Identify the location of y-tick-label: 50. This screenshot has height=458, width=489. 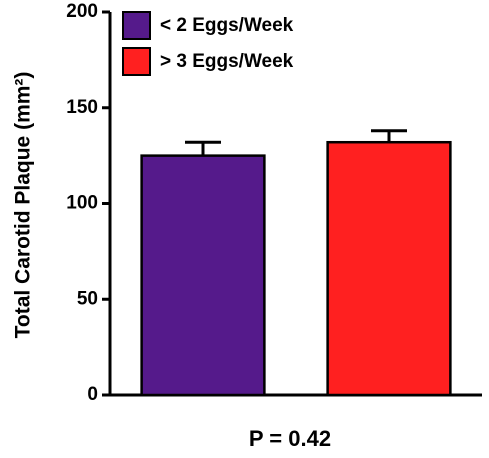
(87, 298).